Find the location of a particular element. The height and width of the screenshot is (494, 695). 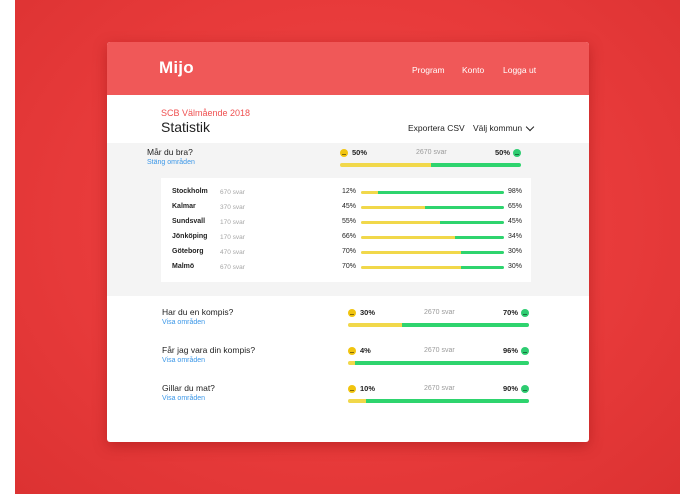

question-title: Mår du bra? is located at coordinates (170, 152).